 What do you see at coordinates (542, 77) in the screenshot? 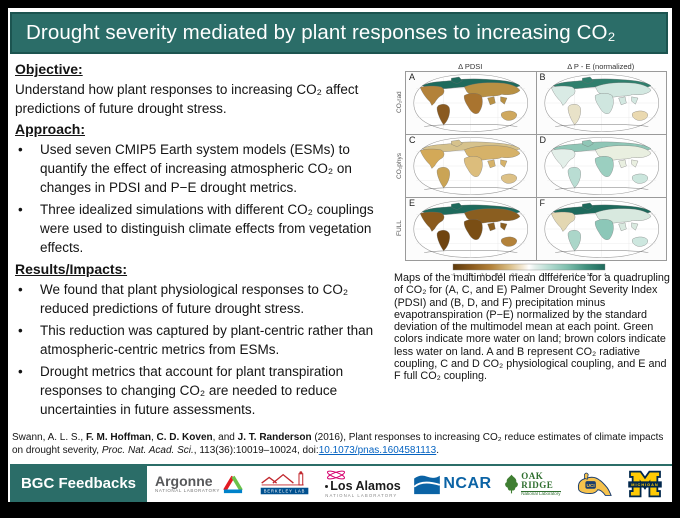
I see `panel-letter: B` at bounding box center [542, 77].